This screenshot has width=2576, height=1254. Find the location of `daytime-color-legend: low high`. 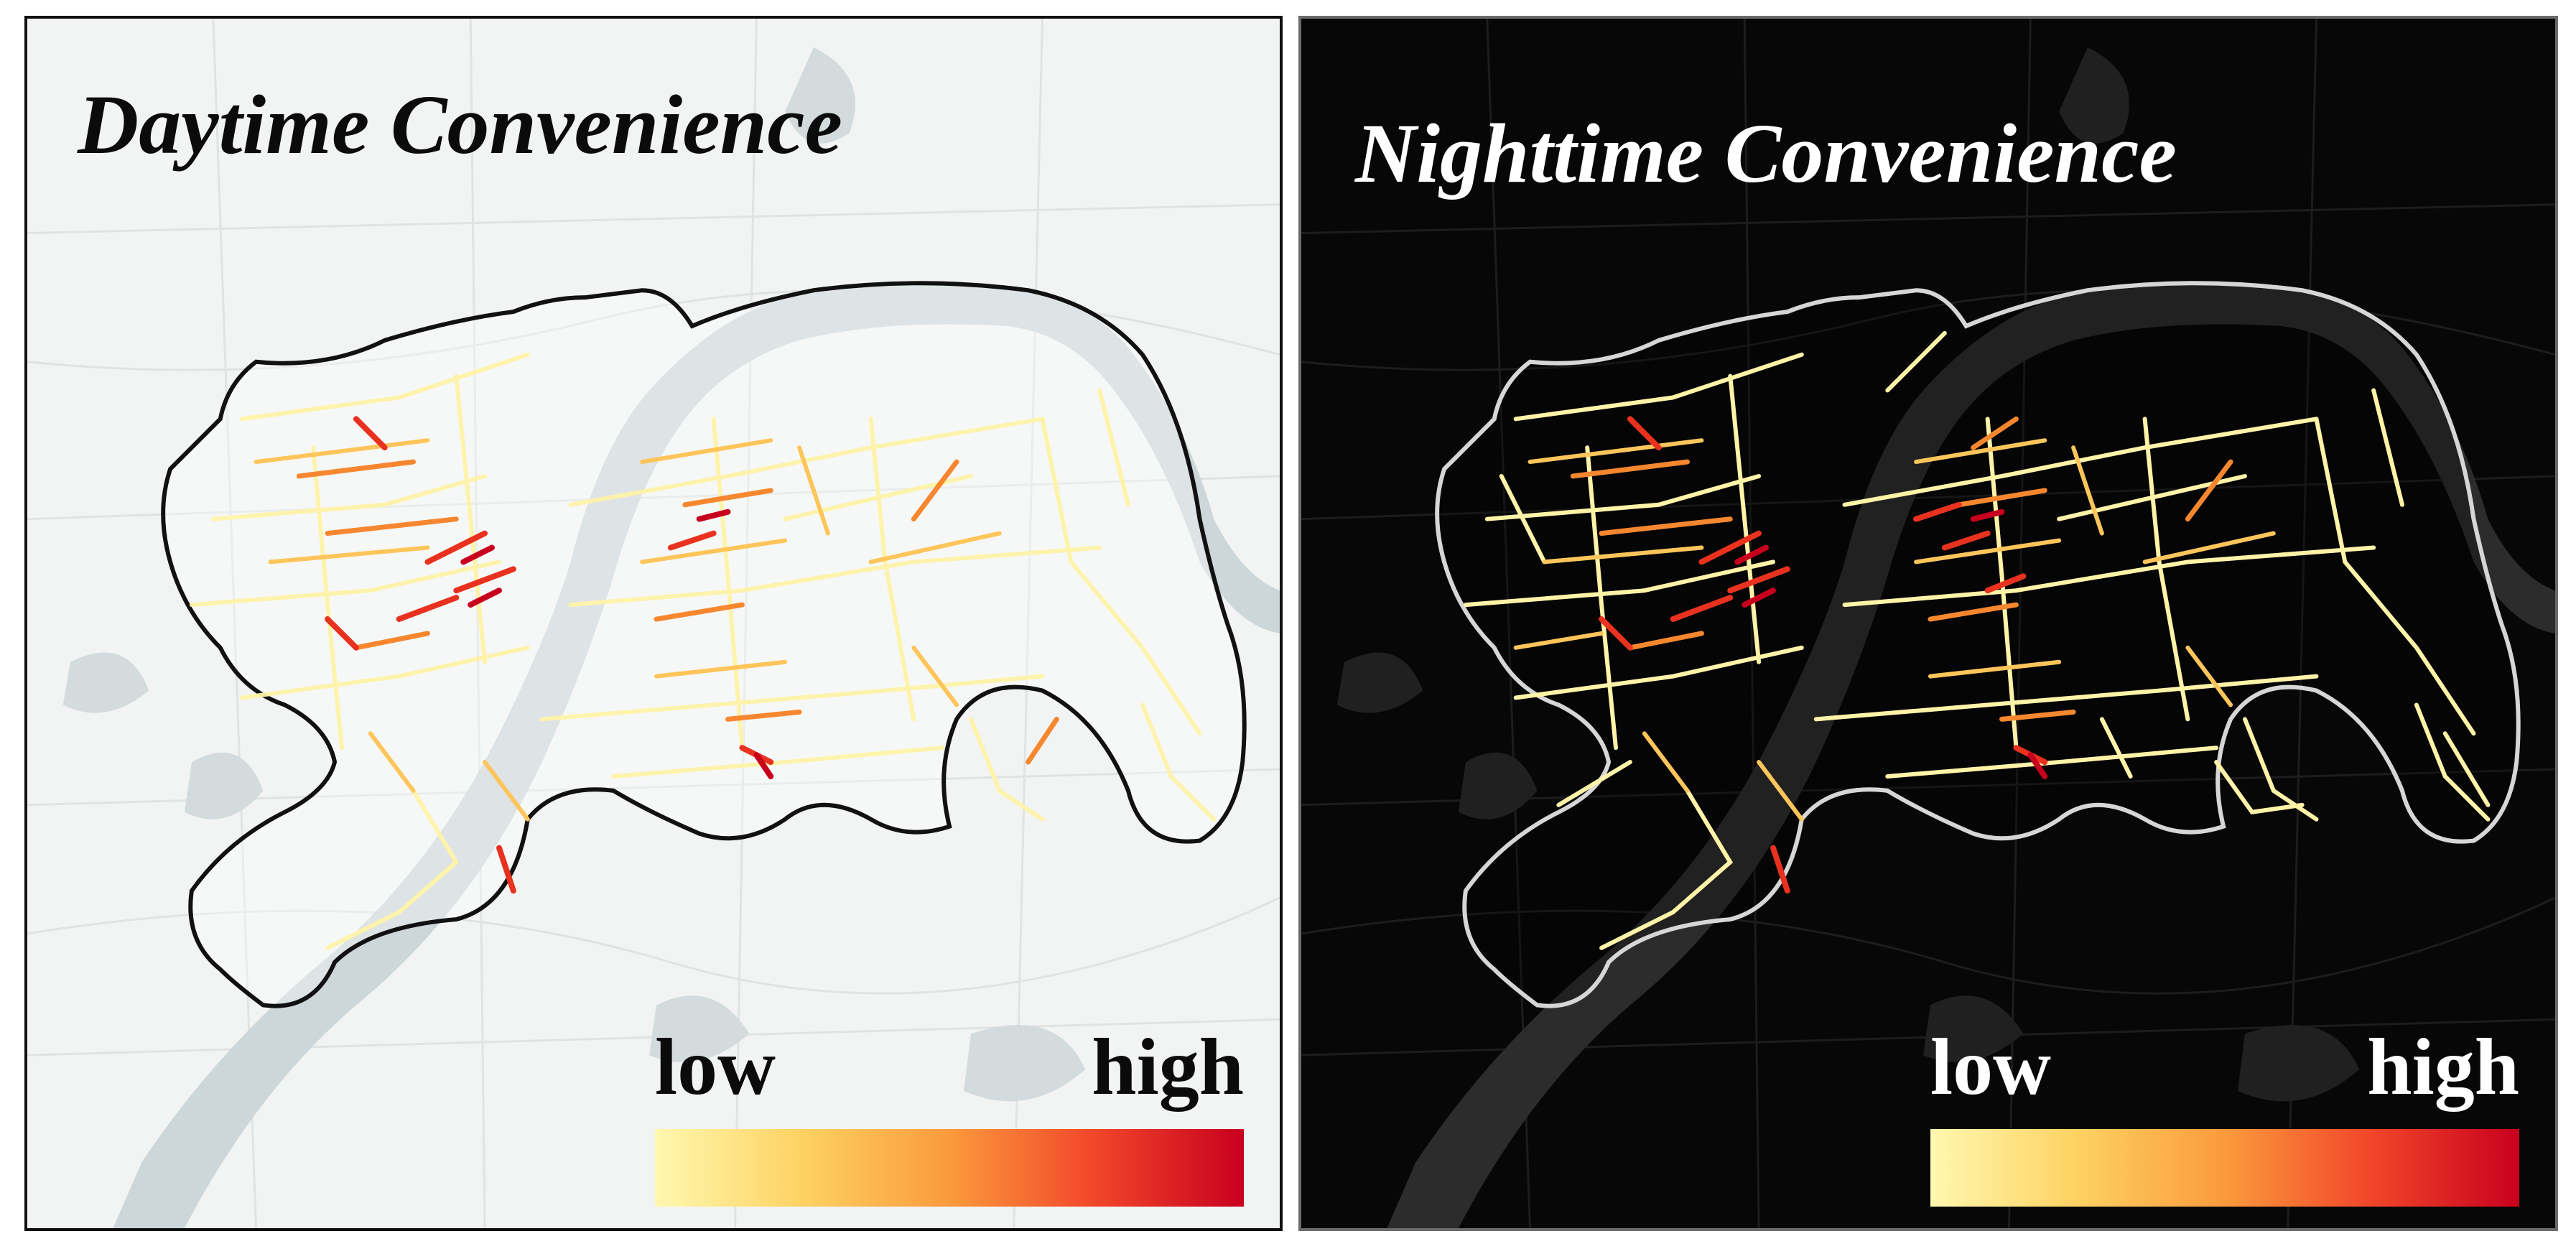

daytime-color-legend: low high is located at coordinates (950, 1117).